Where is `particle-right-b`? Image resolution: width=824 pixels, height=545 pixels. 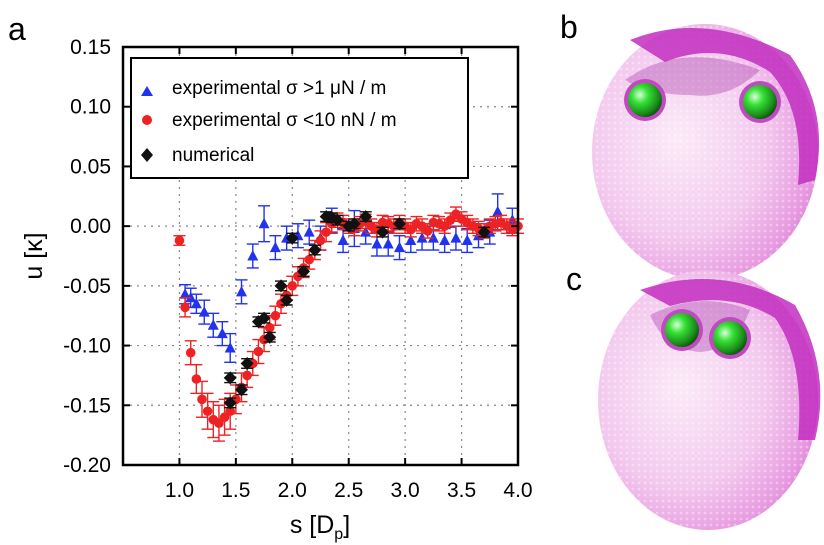
particle-right-b is located at coordinates (760, 102).